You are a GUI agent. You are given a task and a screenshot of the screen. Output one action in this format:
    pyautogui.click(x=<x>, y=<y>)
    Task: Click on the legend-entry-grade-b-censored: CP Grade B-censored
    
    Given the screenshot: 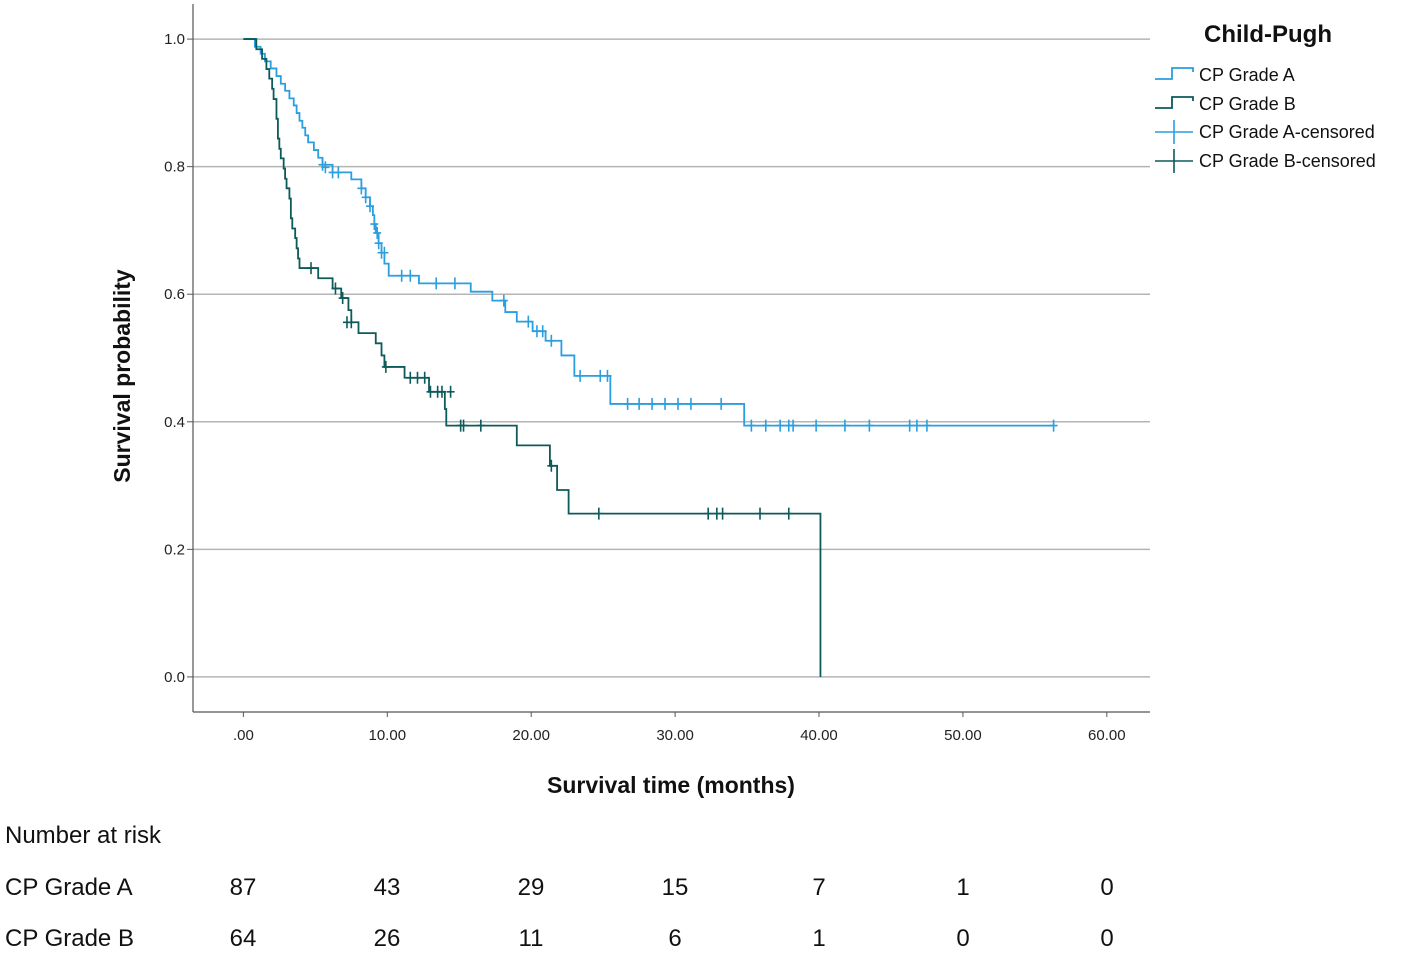 What is the action you would take?
    pyautogui.click(x=1287, y=161)
    